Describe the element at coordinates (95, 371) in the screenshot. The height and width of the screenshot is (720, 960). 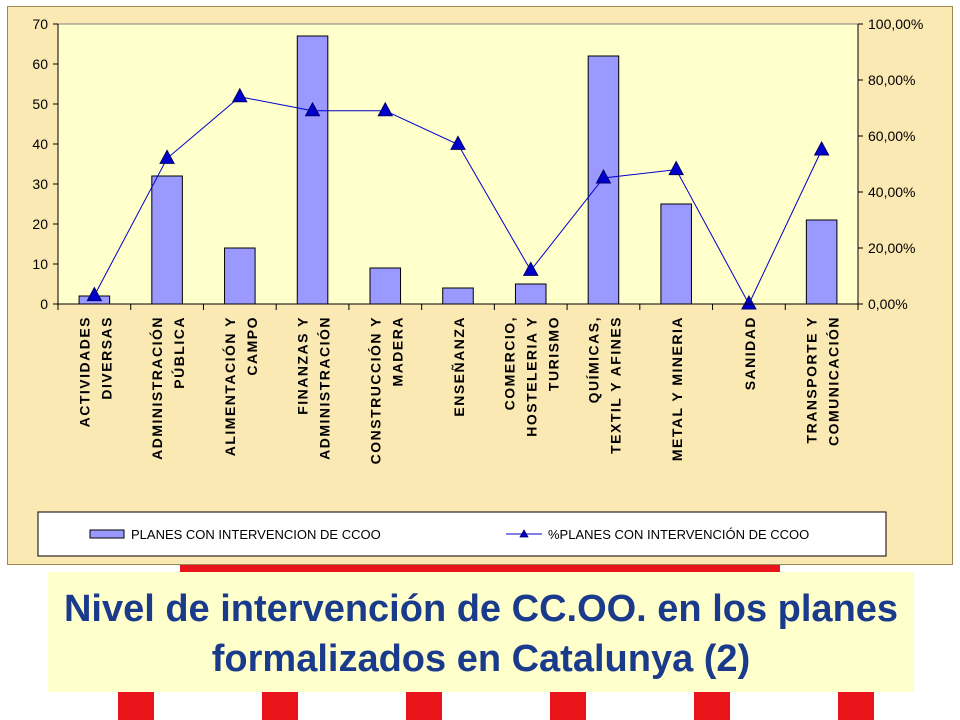
I see `category-label: ACTIVIDADES DIVERSAS` at that location.